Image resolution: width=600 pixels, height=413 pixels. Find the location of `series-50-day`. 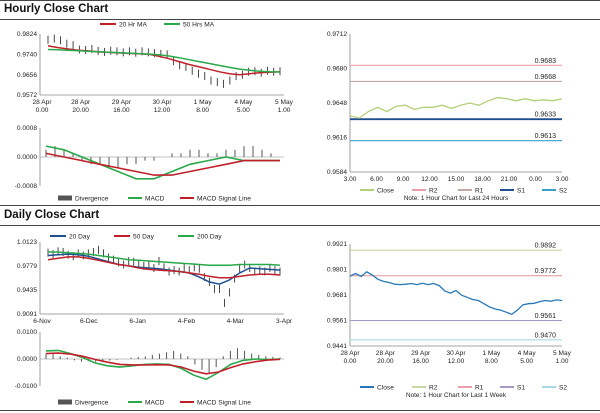

series-50-day is located at coordinates (164, 267).